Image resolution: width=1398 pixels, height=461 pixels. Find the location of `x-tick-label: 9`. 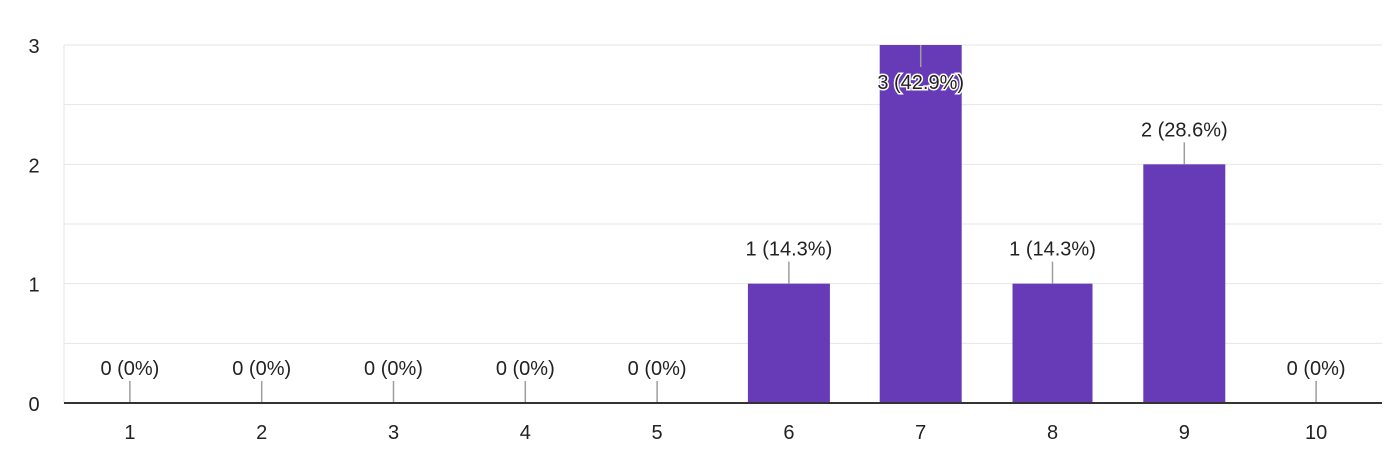

x-tick-label: 9 is located at coordinates (1184, 433).